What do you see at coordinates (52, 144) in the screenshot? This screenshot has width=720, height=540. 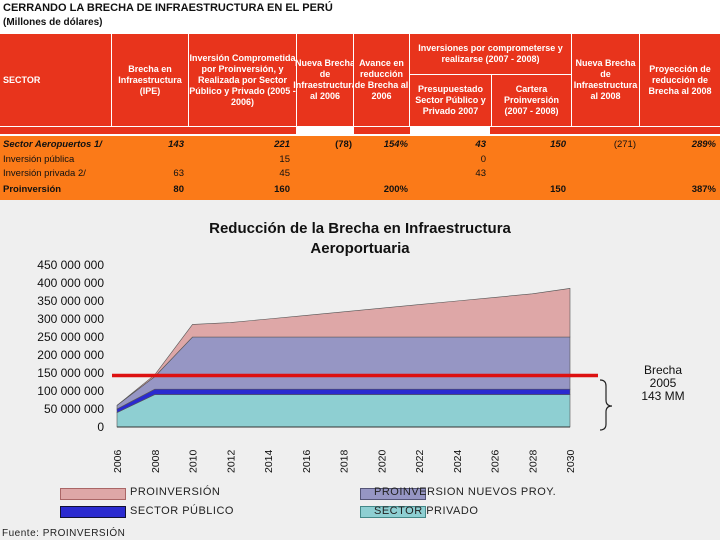 I see `row-sector: Sector Aeropuertos 1/` at bounding box center [52, 144].